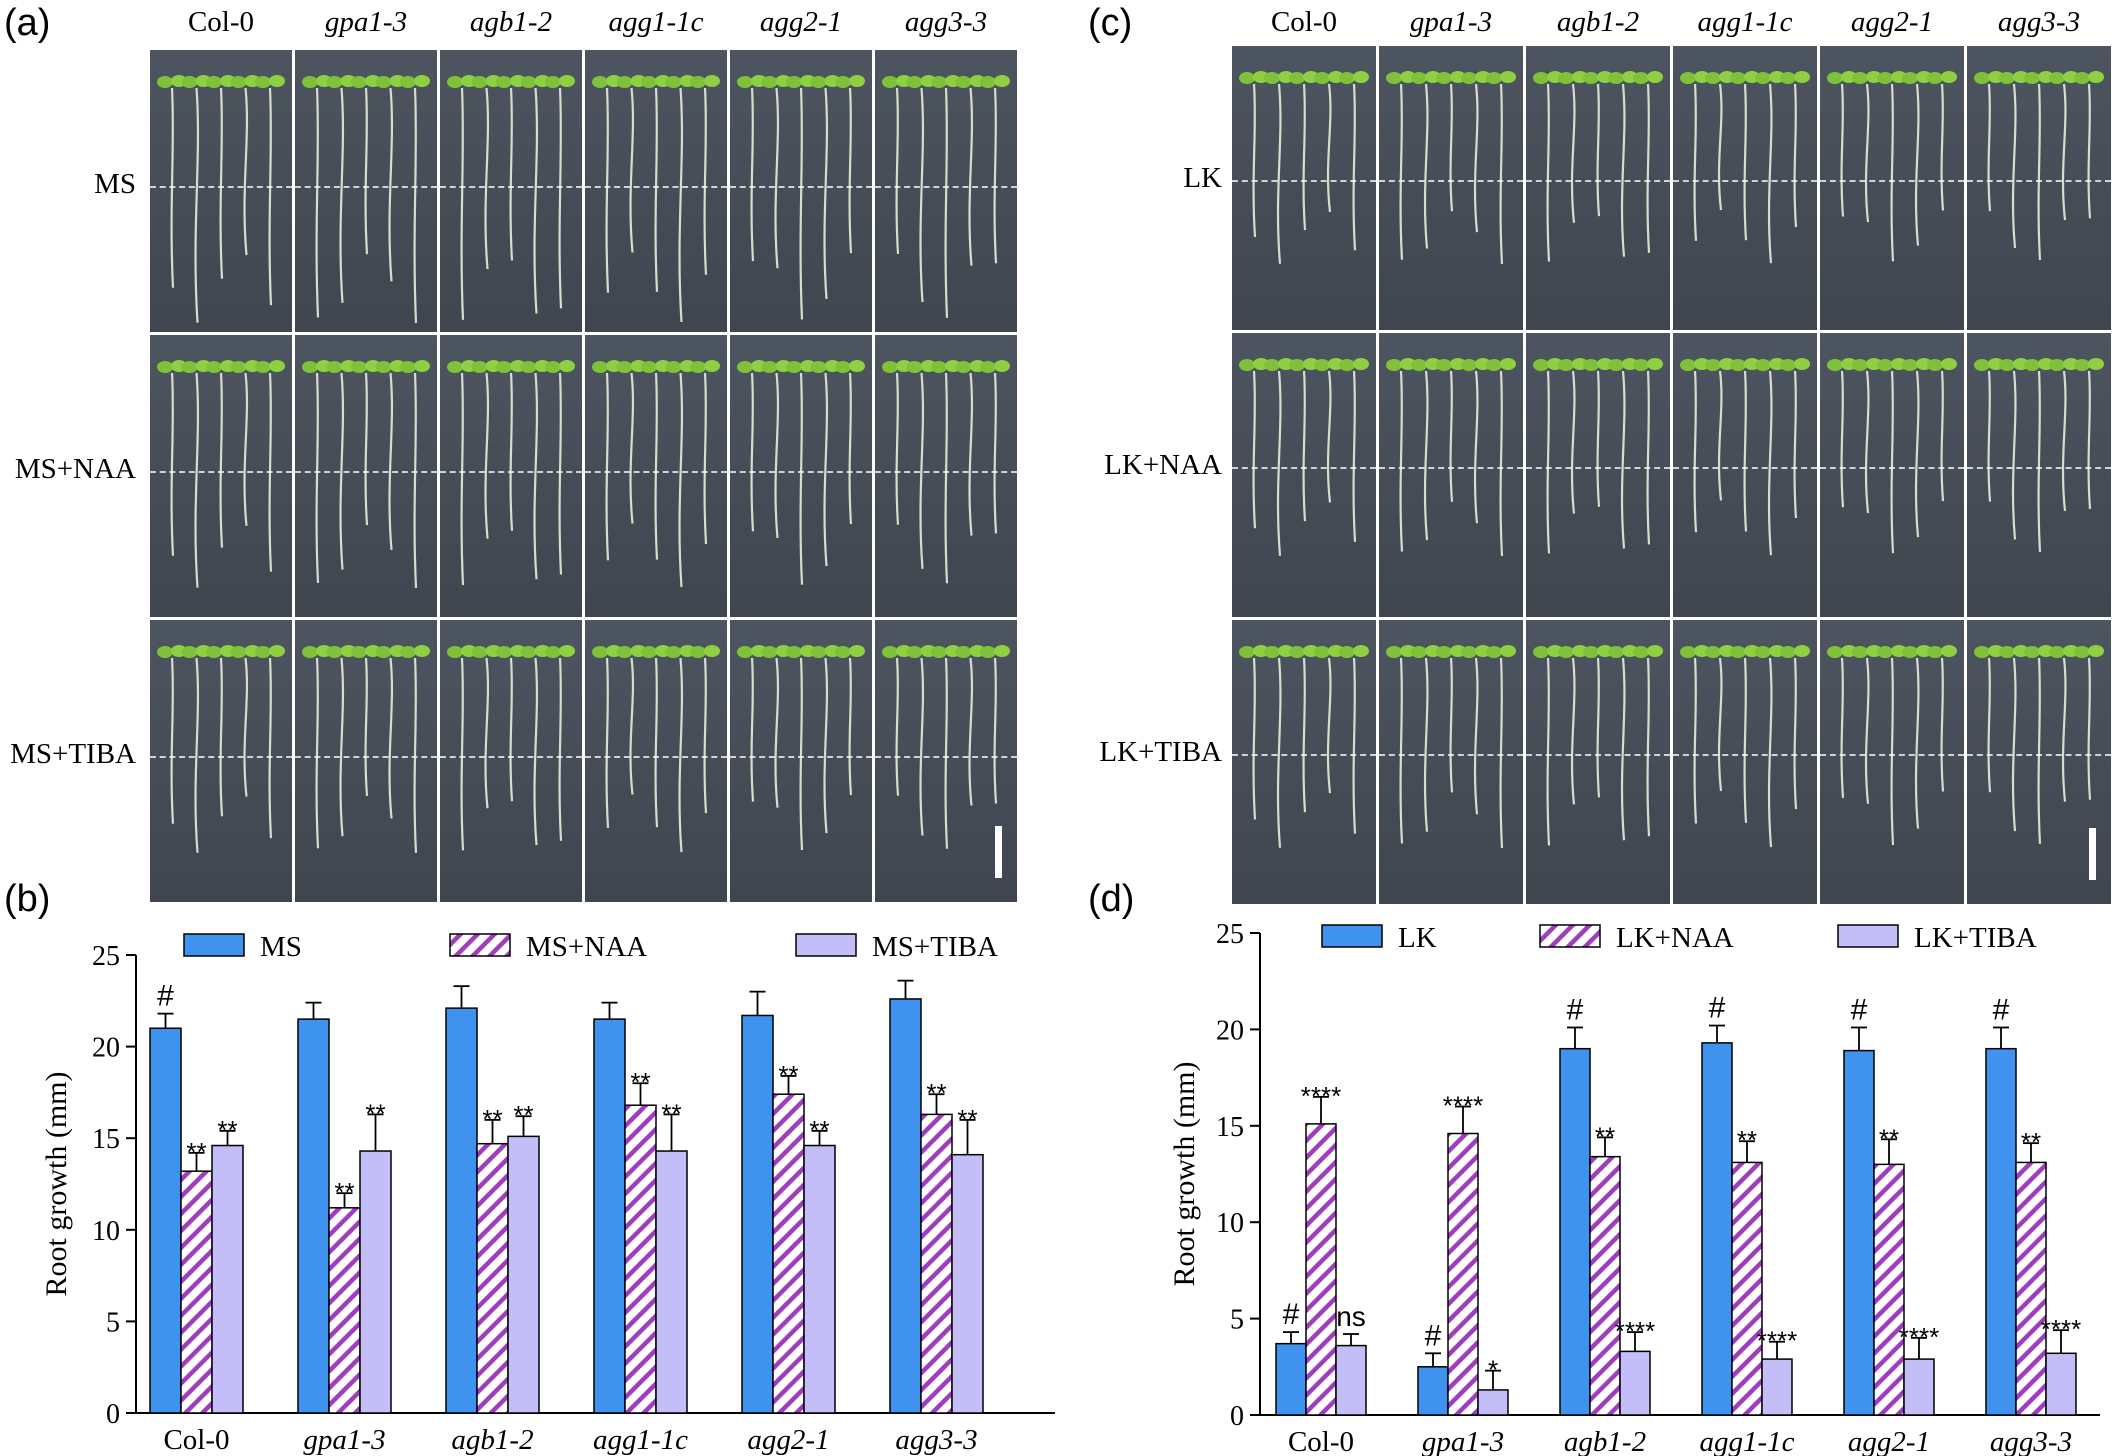 This screenshot has height=1456, width=2118. What do you see at coordinates (1451, 22) in the screenshot?
I see `photo-c-column-label: gpa1-3` at bounding box center [1451, 22].